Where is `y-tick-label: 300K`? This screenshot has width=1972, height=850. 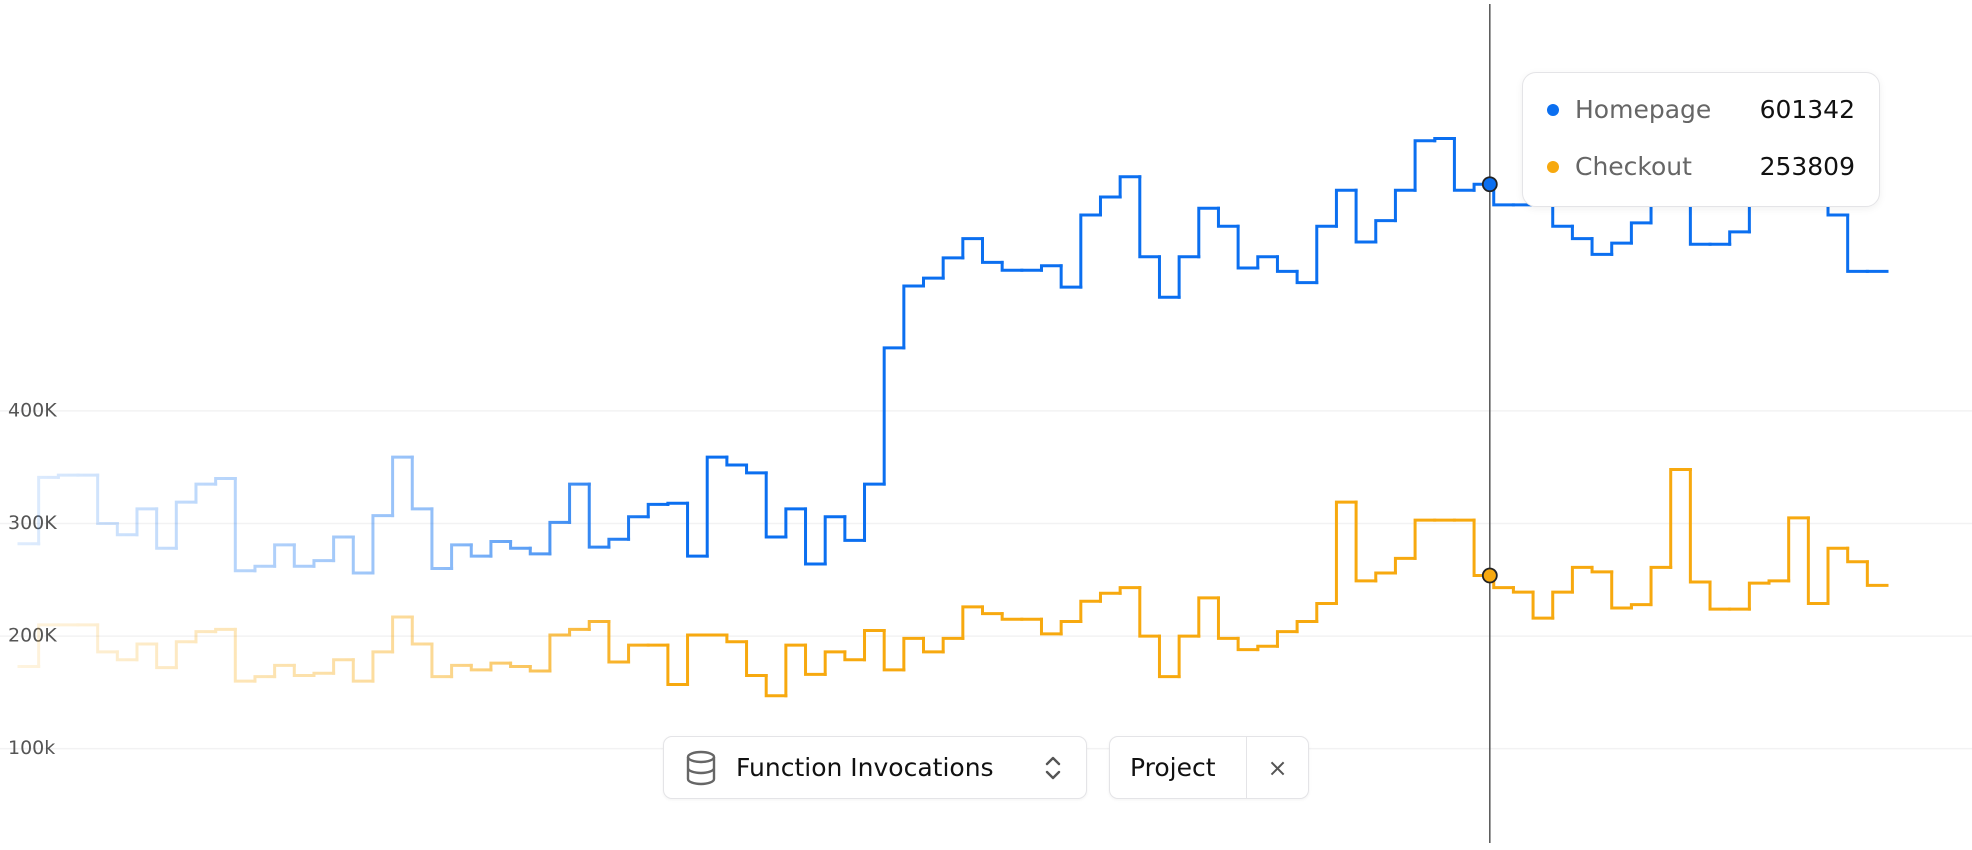 y-tick-label: 300K is located at coordinates (32, 523).